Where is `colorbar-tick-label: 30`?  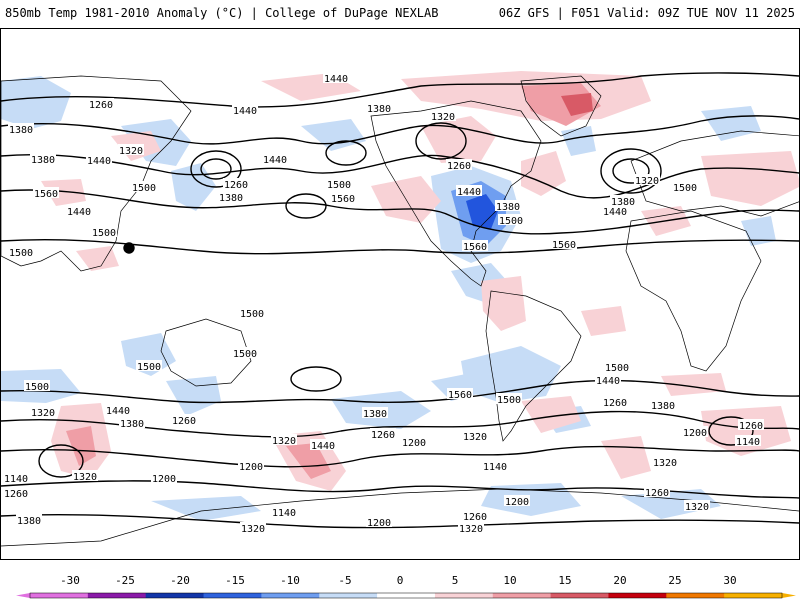
colorbar-tick-label: 30 is located at coordinates (729, 580).